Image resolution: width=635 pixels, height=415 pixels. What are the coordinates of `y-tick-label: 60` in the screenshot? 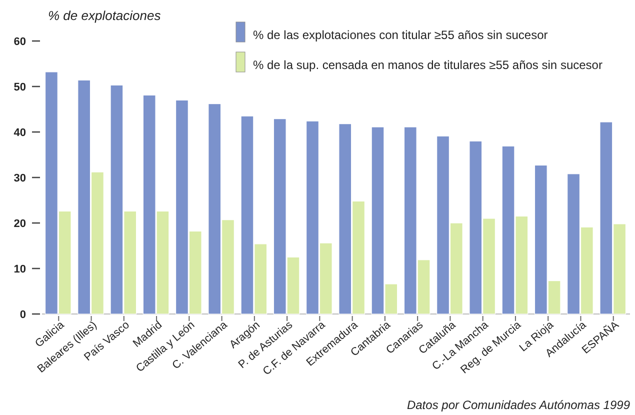 It's located at (20, 42).